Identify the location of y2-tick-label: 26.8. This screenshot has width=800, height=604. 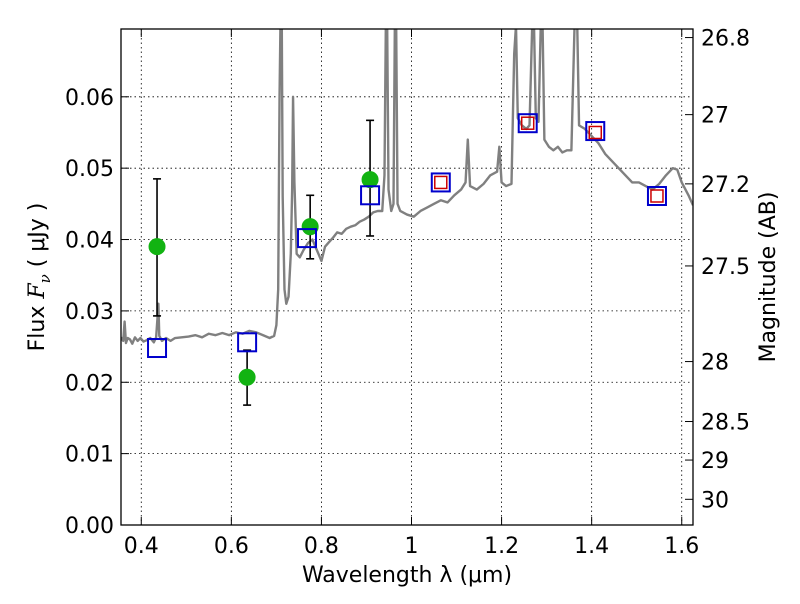
(725, 39).